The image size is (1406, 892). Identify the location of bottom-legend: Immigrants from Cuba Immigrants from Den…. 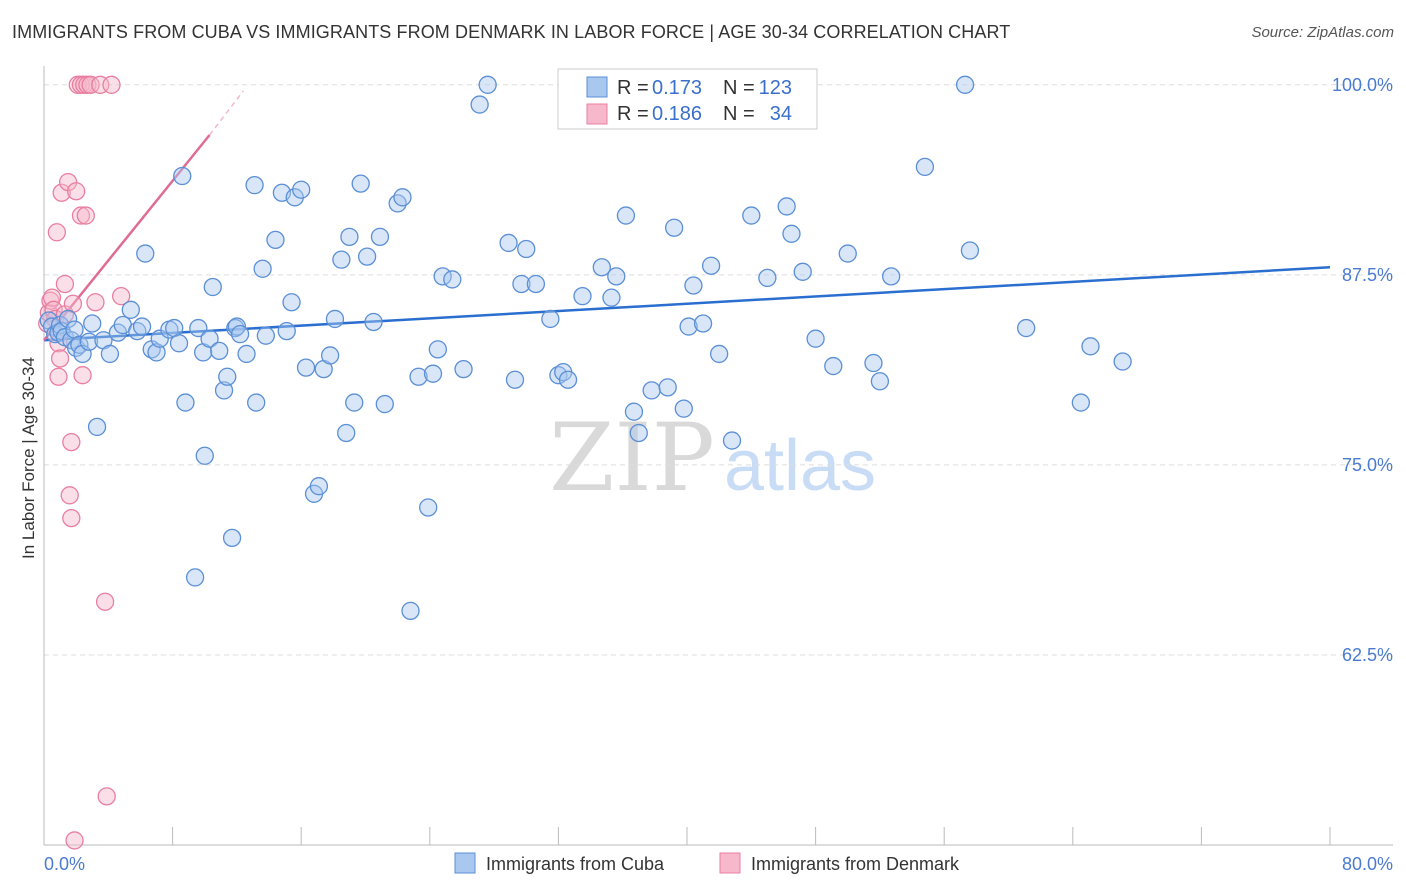
(707, 863).